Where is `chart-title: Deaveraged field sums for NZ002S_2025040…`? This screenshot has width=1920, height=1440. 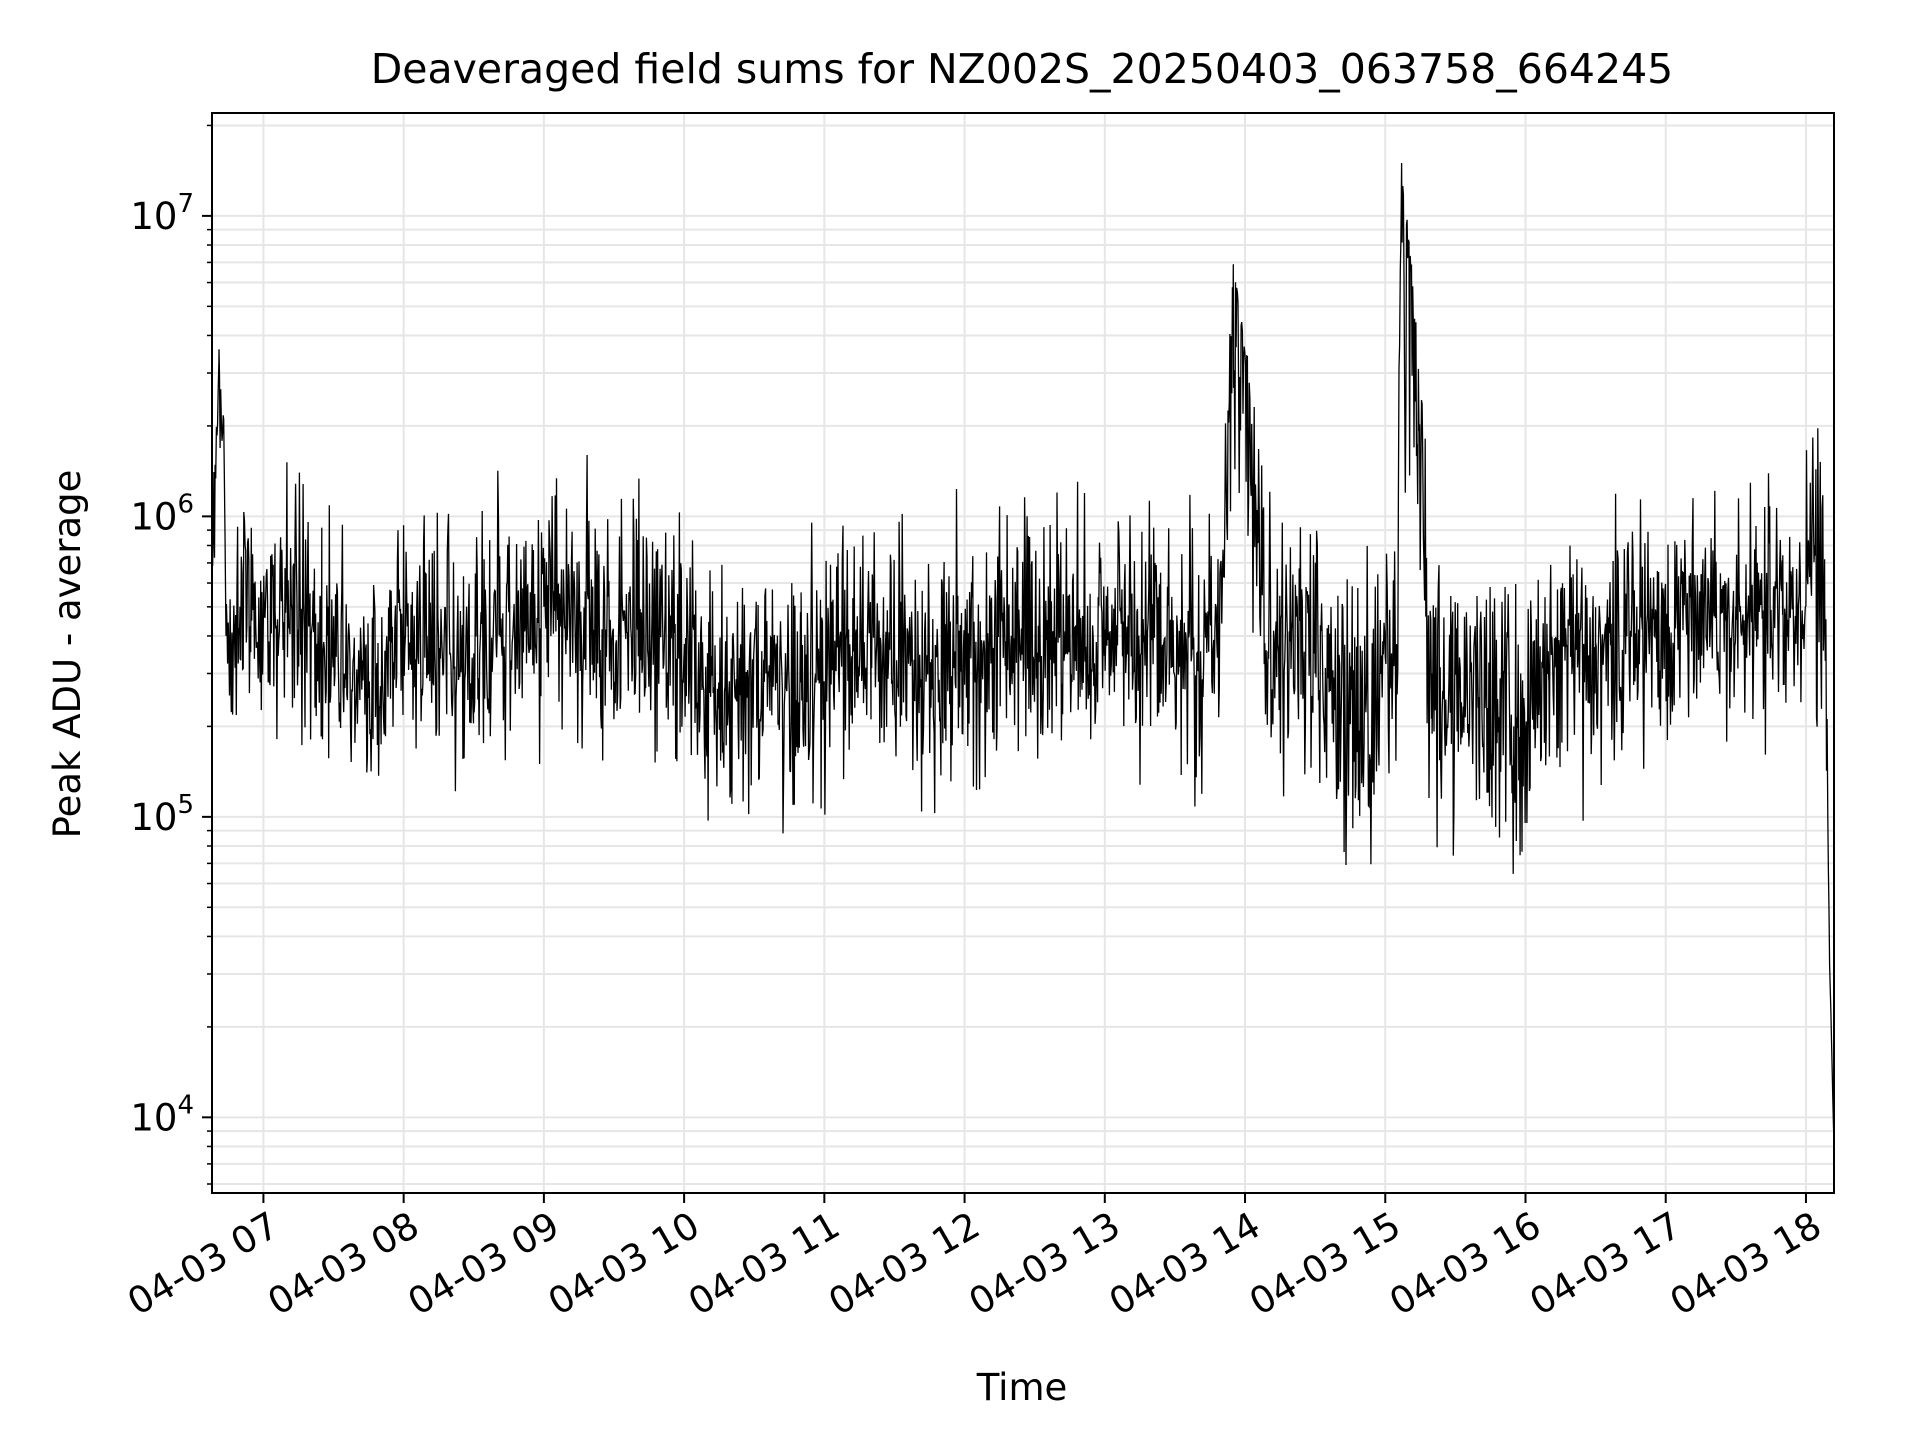
chart-title: Deaveraged field sums for NZ002S_2025040… is located at coordinates (1022, 69).